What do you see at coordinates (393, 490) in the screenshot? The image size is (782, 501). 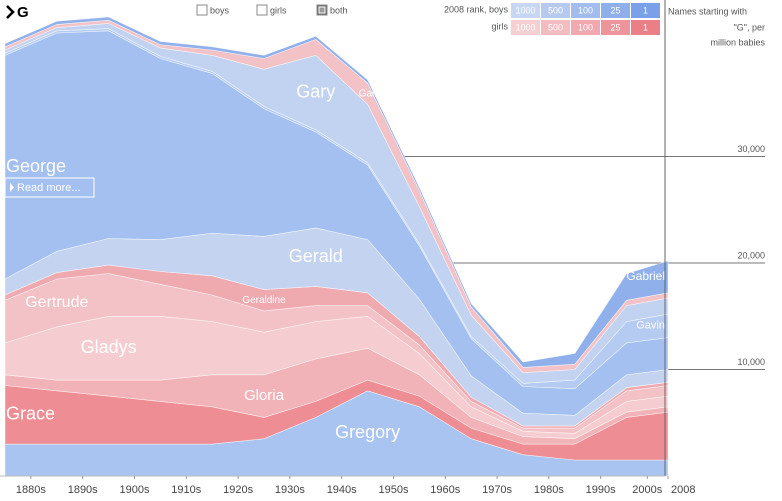 I see `x-tick-label: 1950s` at bounding box center [393, 490].